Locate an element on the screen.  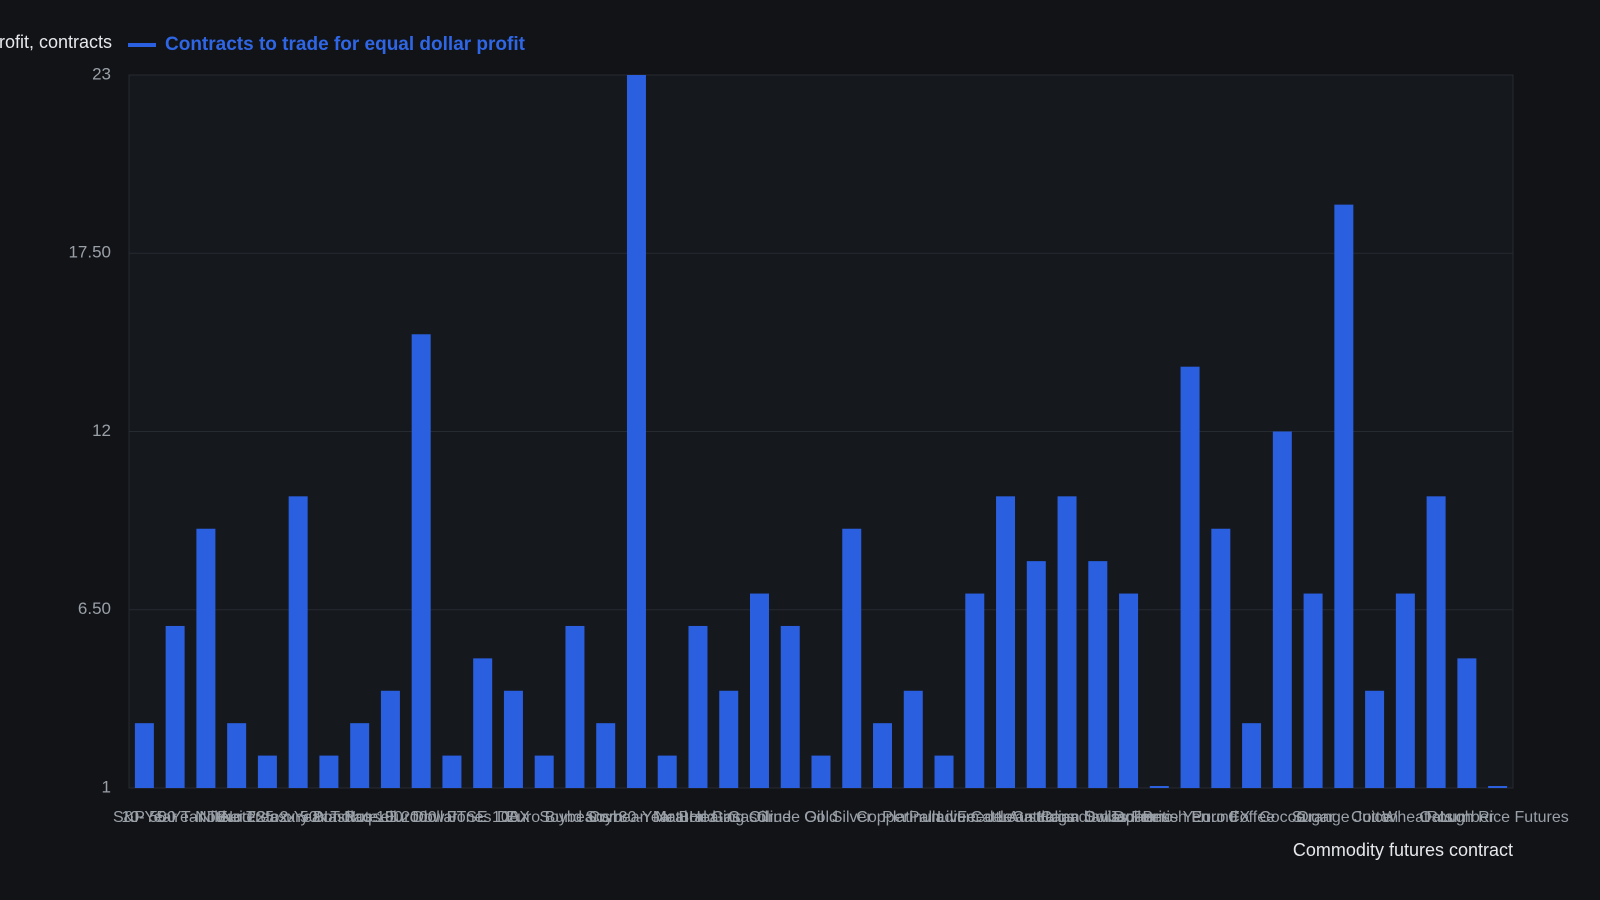
x-tick-label: Nasdaq 100 is located at coordinates (360, 817).